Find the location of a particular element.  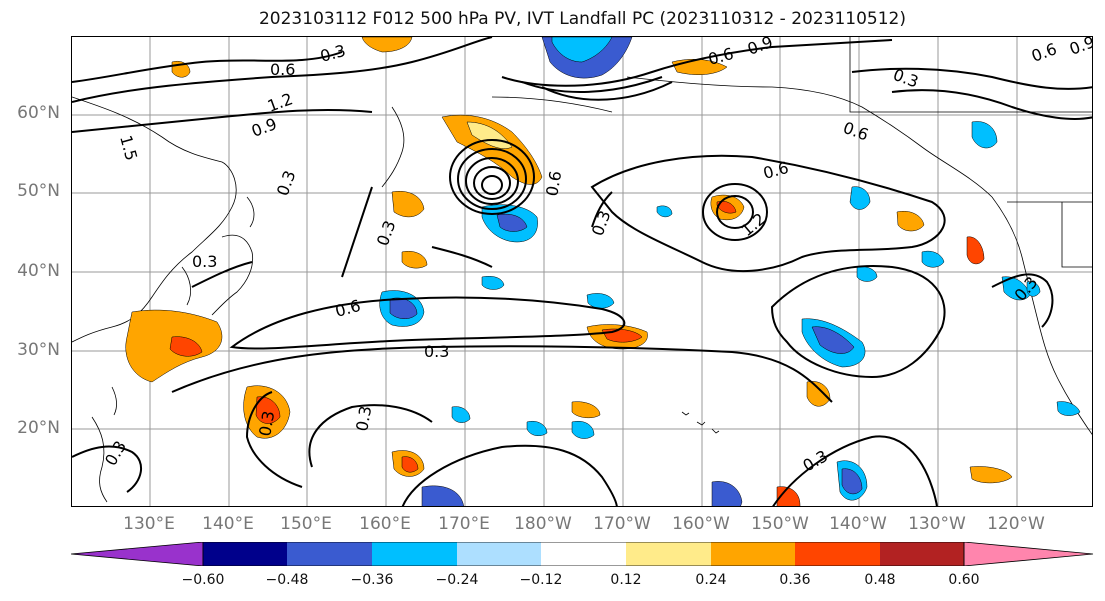

lon-label-160w: 160°W is located at coordinates (701, 524).